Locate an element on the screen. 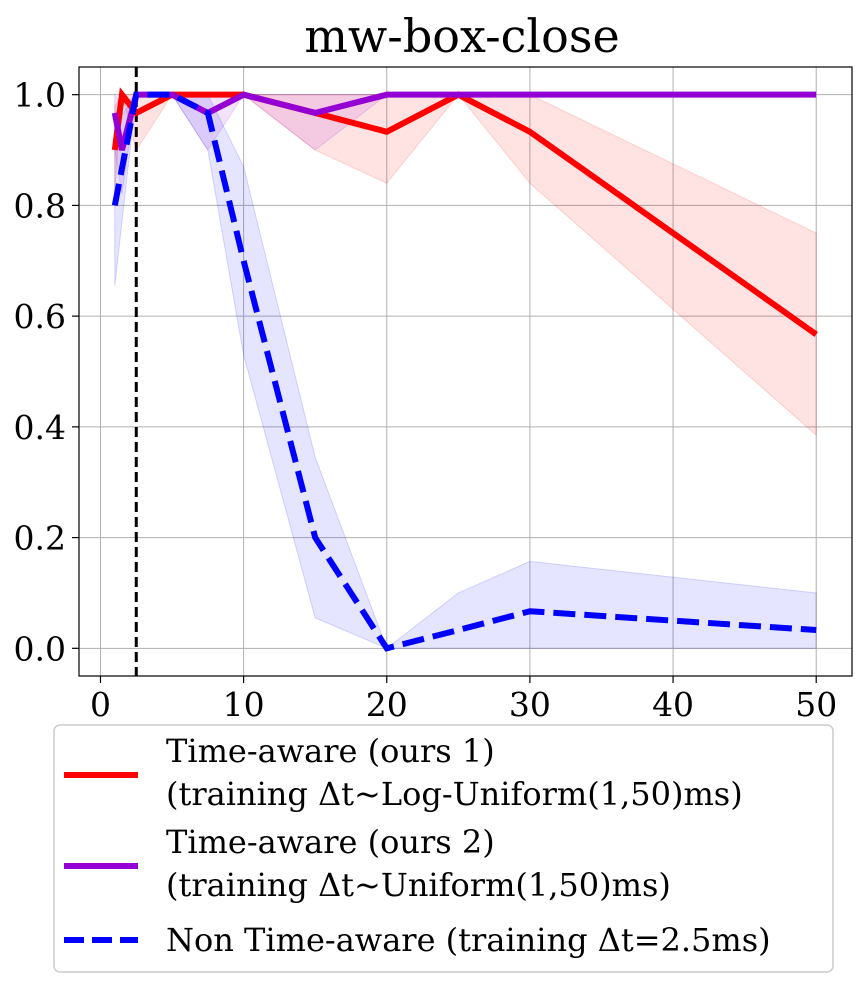 The width and height of the screenshot is (860, 983). x-tick-label: 0 is located at coordinates (100, 704).